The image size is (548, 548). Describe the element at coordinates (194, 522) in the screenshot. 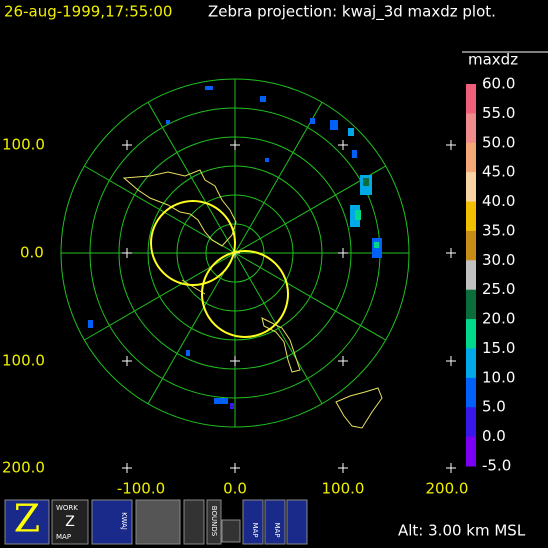

I see `ring-button` at that location.